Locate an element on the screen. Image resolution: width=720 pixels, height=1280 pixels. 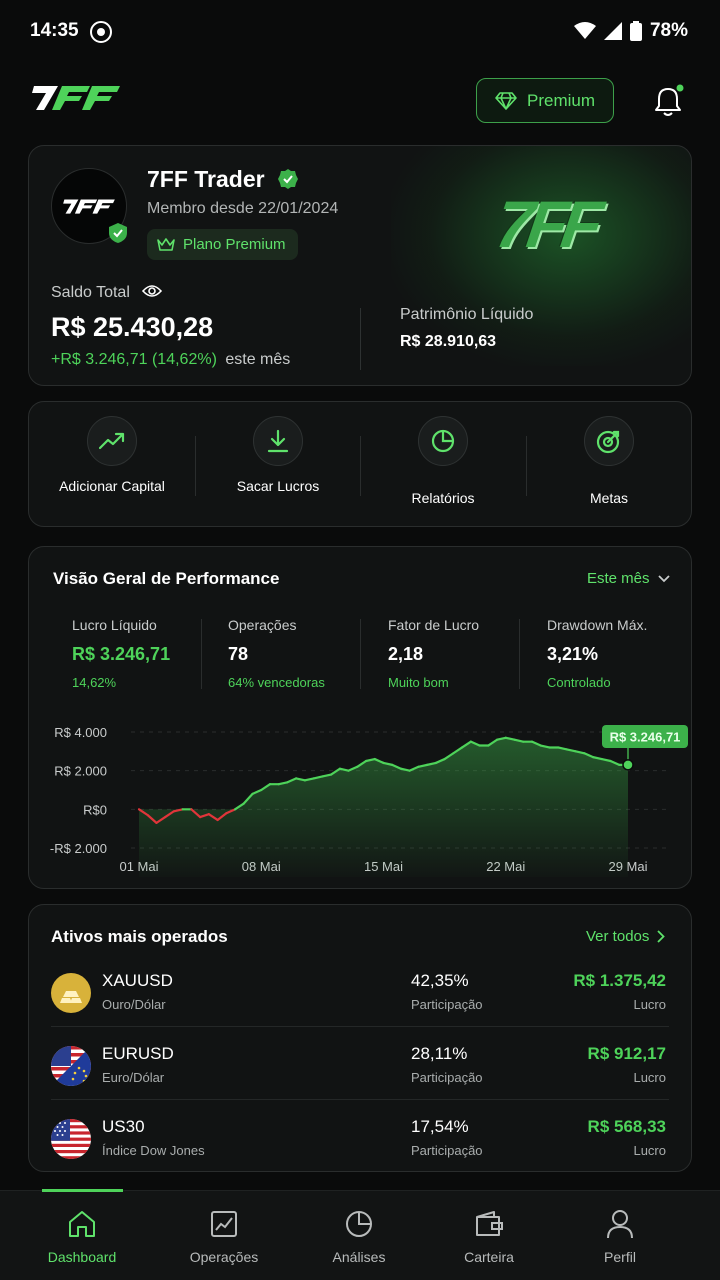
nav-label: Dashboard is located at coordinates (82, 1257).